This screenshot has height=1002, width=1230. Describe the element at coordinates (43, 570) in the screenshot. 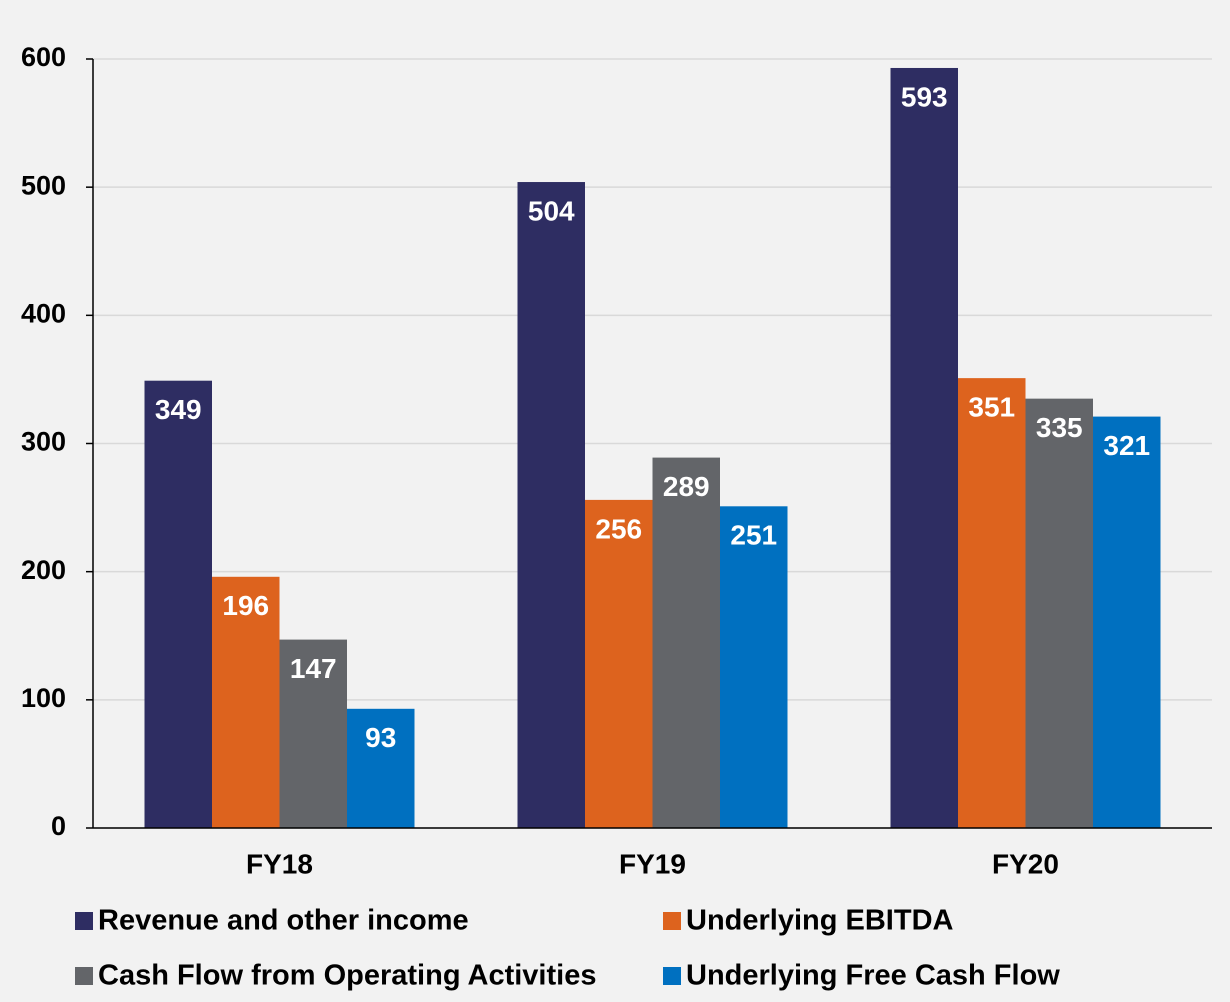

I see `y-tick-label: 200` at that location.